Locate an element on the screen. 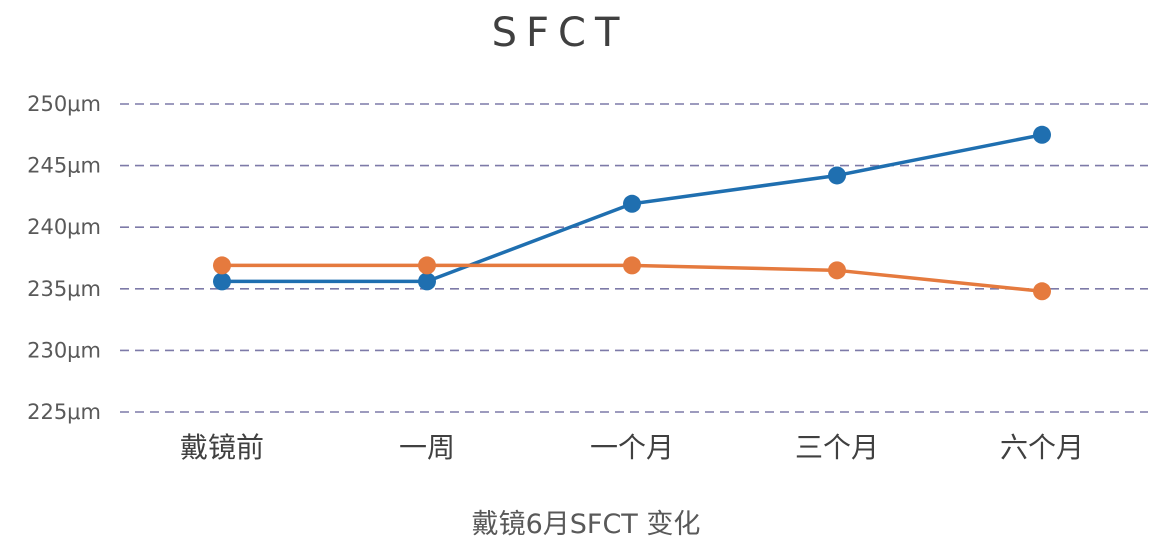  x-axis-categories: 戴镜前 一周 一个月 三个月 六个月 is located at coordinates (632, 447).